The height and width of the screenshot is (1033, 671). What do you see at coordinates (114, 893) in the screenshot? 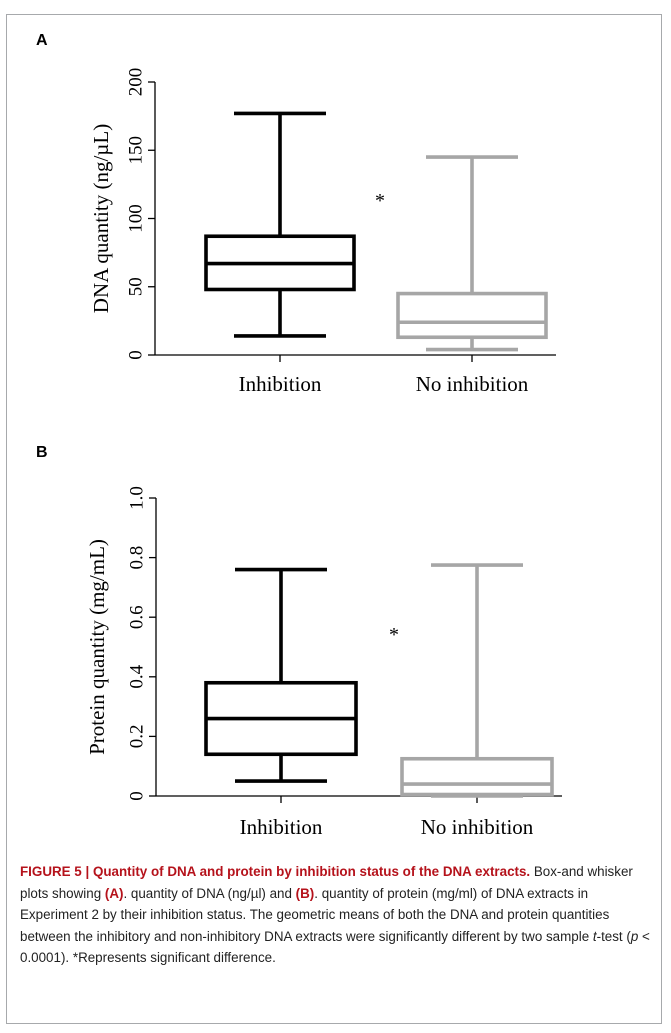
I see `caption-ref-a: (A)` at bounding box center [114, 893].